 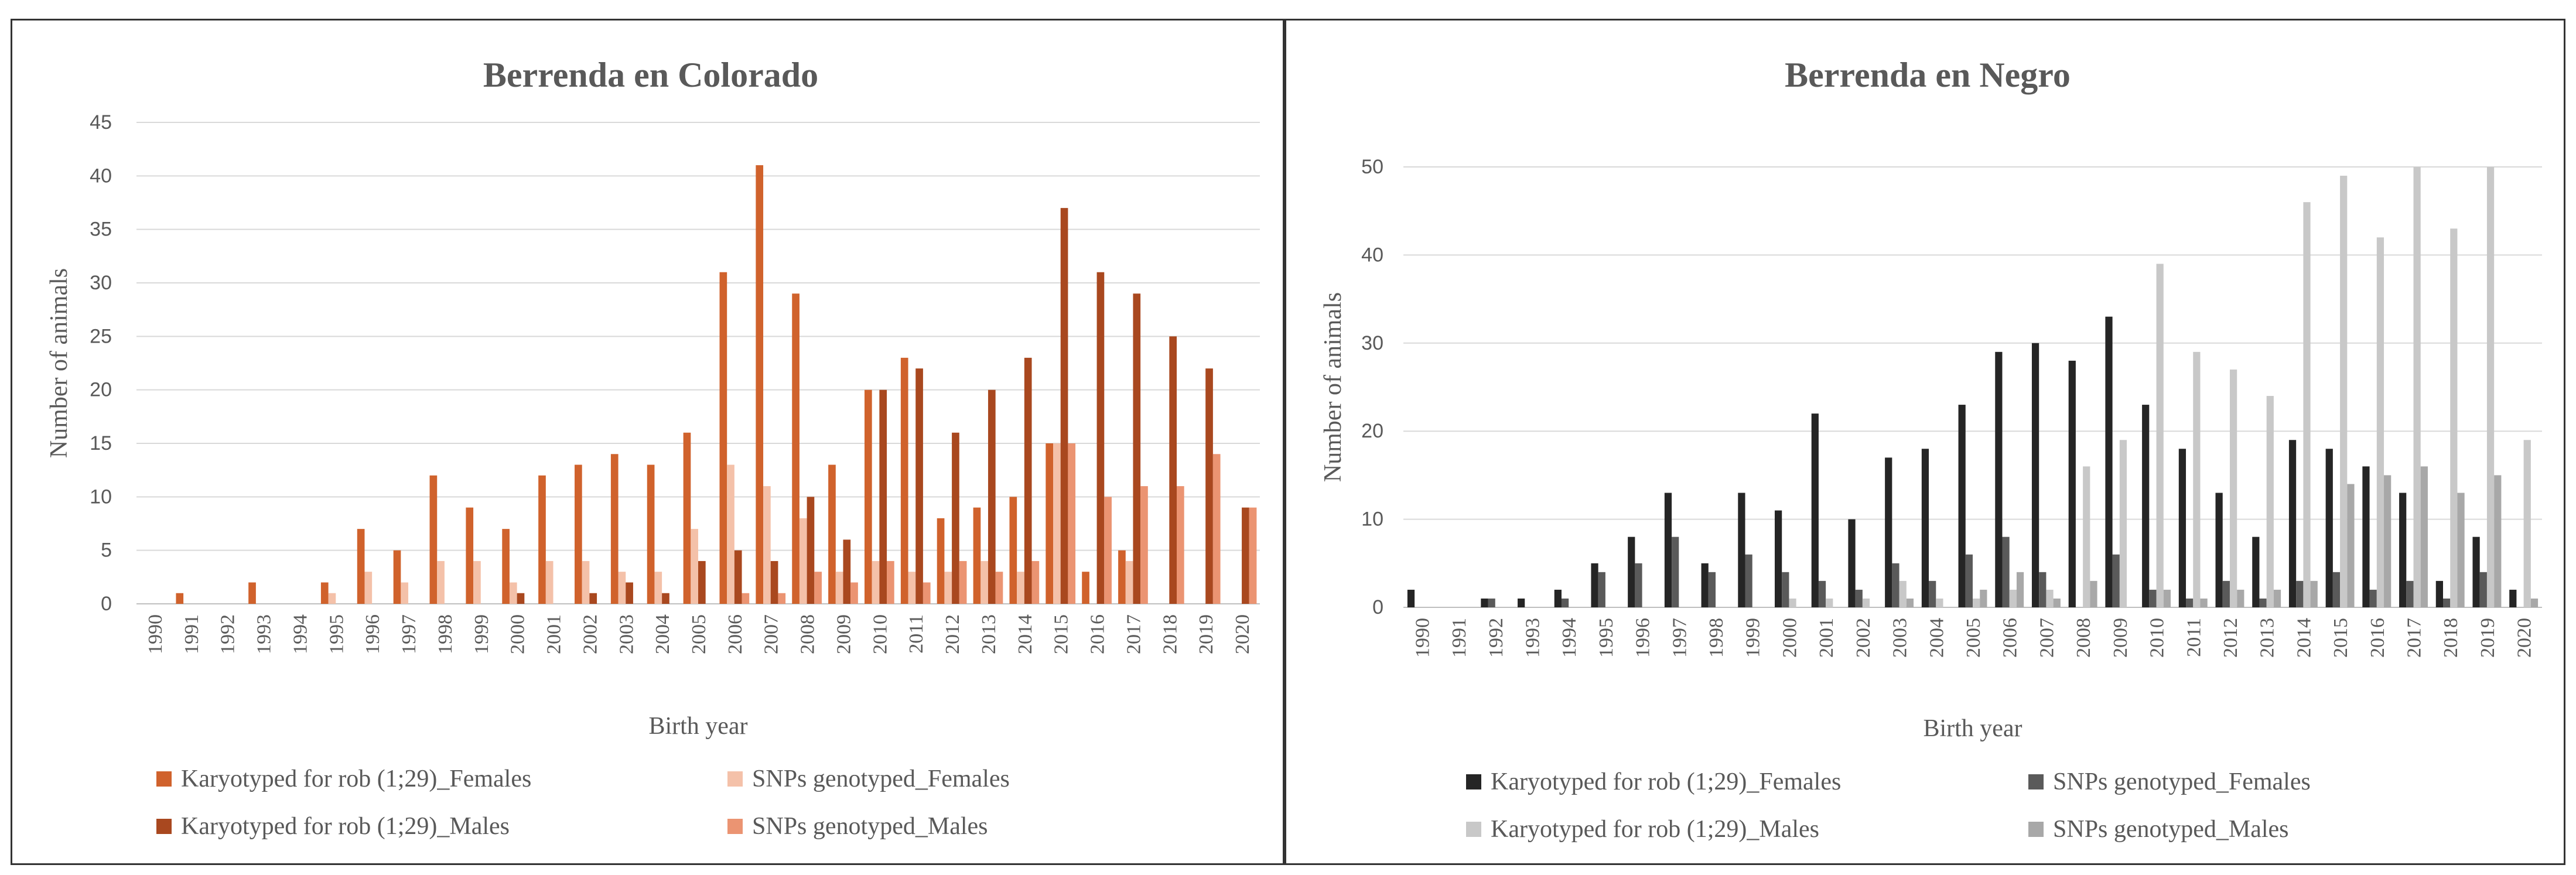 What do you see at coordinates (2454, 417) in the screenshot?
I see `c1-bar-2-2018` at bounding box center [2454, 417].